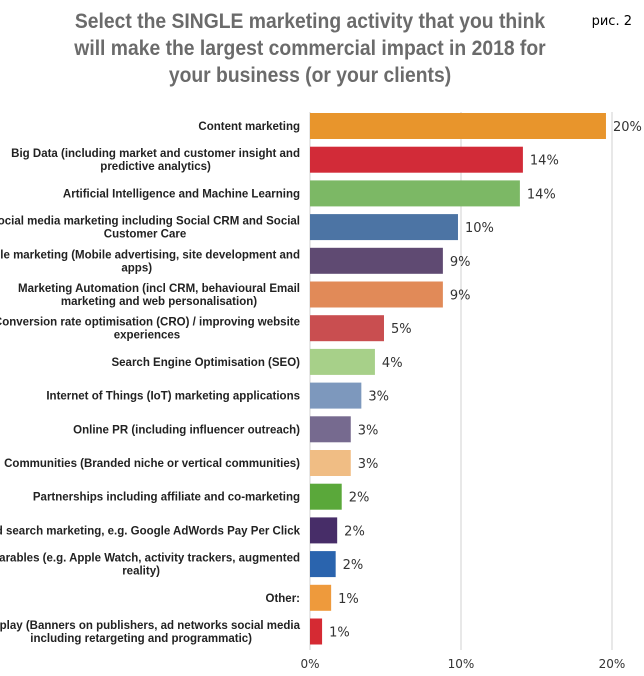  Describe the element at coordinates (627, 127) in the screenshot. I see `data-label: 20%` at that location.